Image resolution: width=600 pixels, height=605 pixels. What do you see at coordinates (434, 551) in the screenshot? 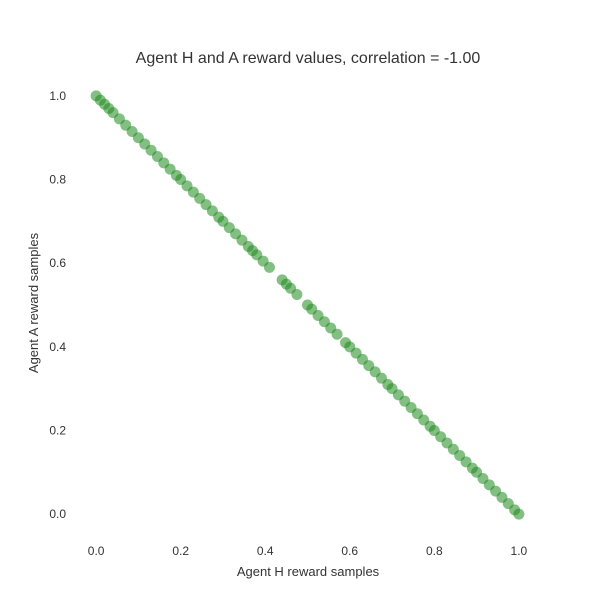
I see `x-tick-label: 0.8` at bounding box center [434, 551].